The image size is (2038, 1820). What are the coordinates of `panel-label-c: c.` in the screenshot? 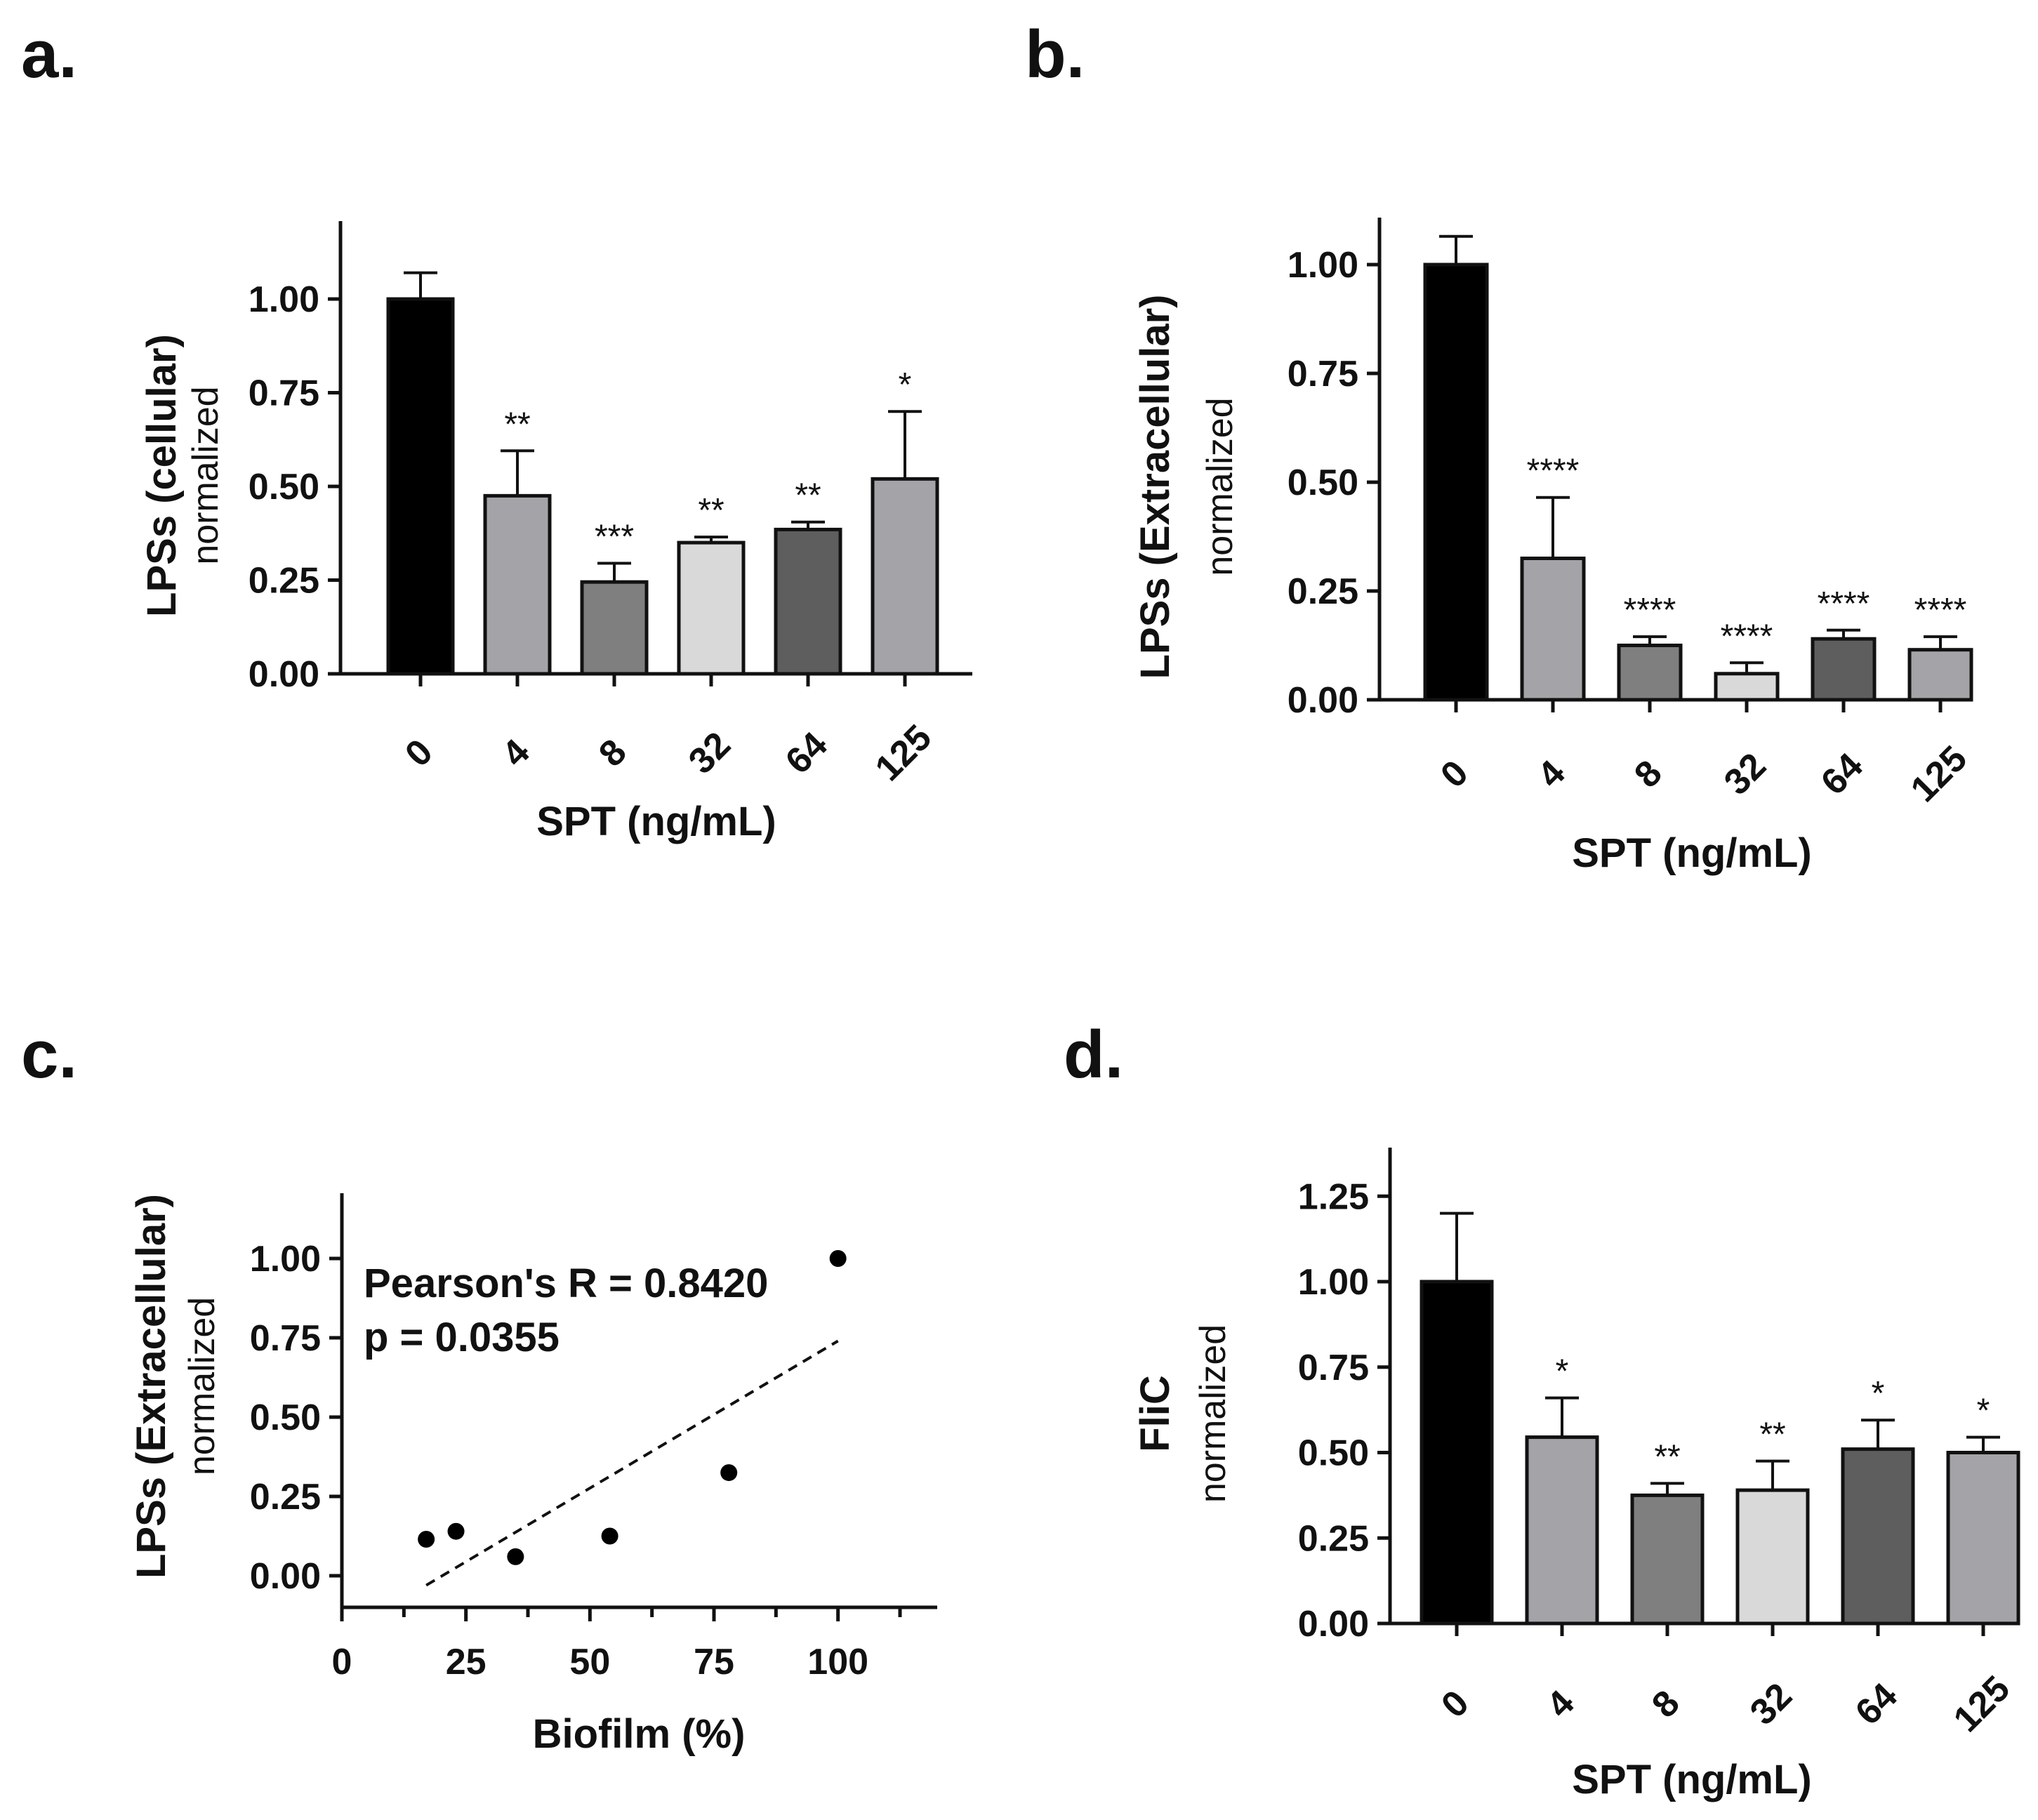 It's located at (49, 1054).